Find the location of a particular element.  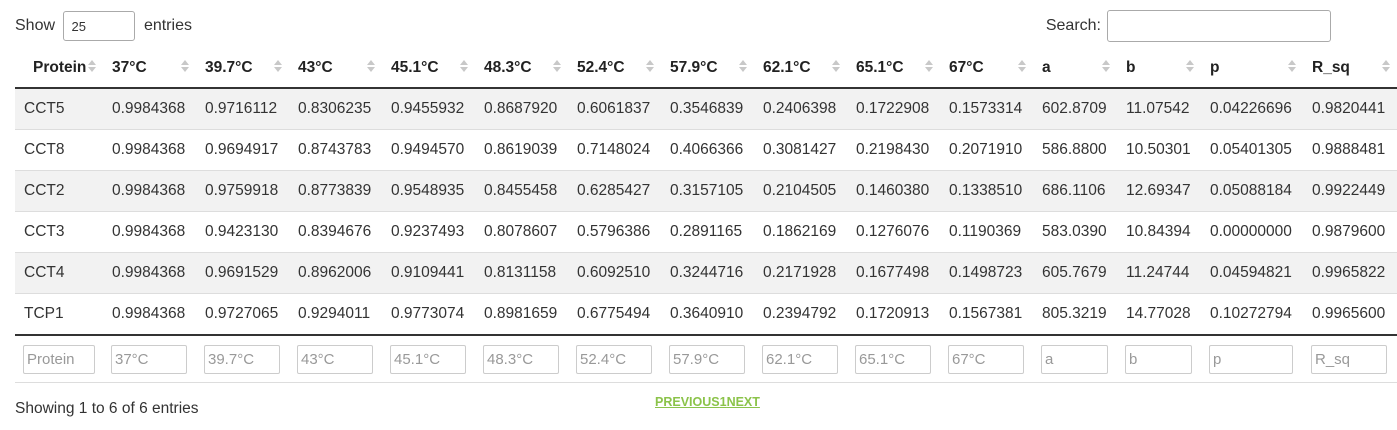

value-cell: 0.4066366 is located at coordinates (707, 150).